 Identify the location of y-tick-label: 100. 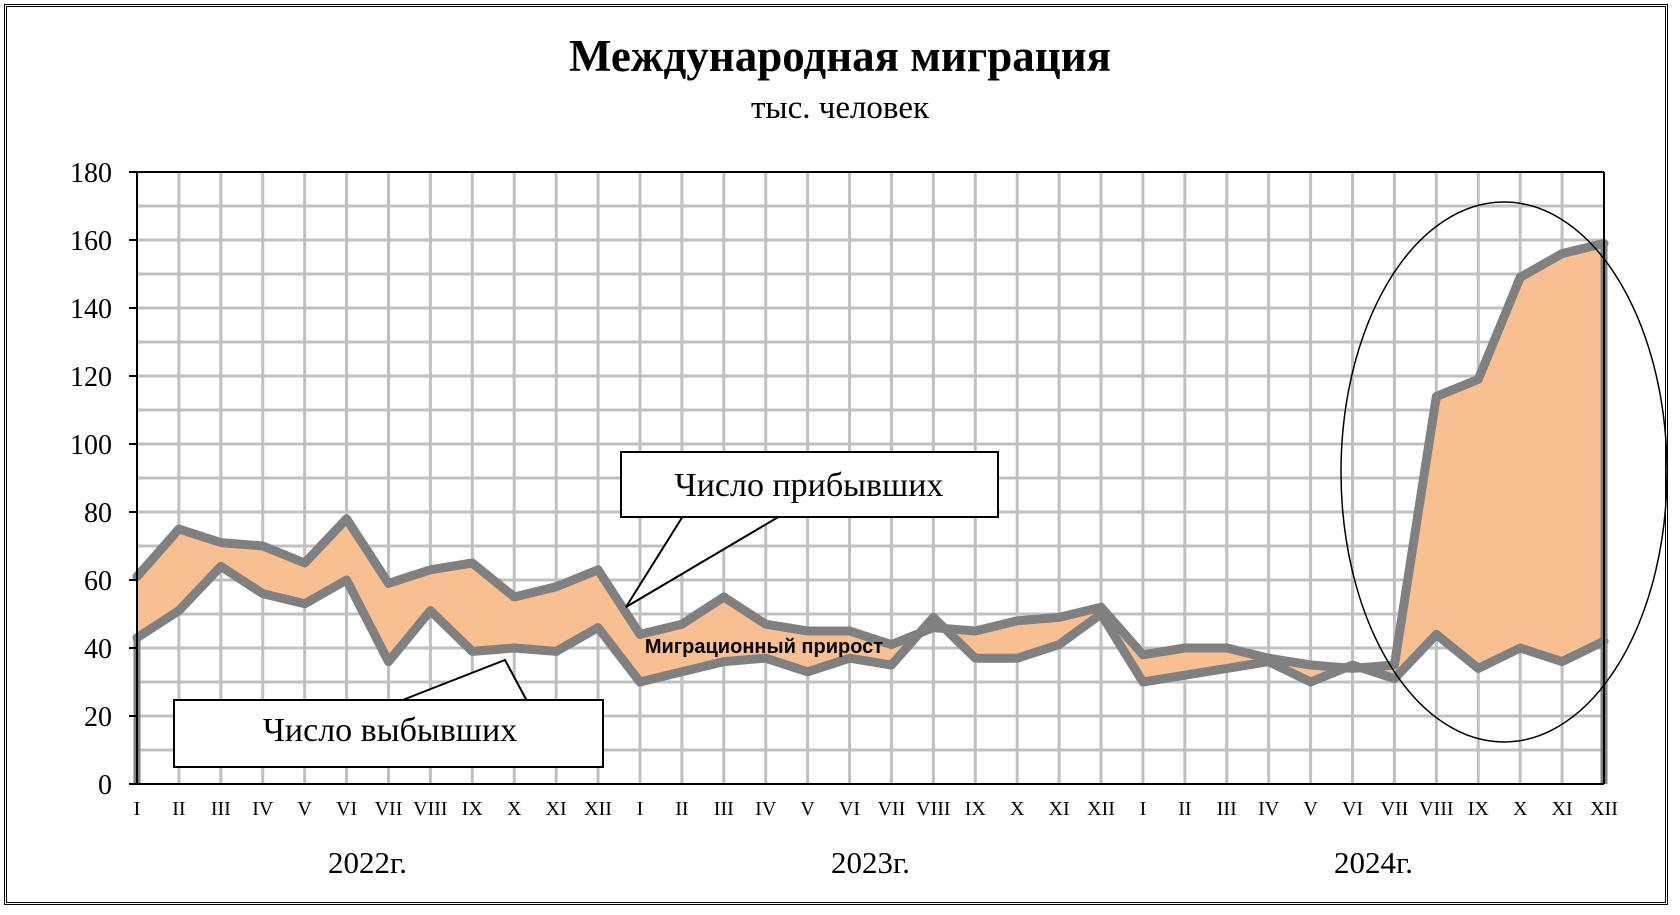
(91, 445).